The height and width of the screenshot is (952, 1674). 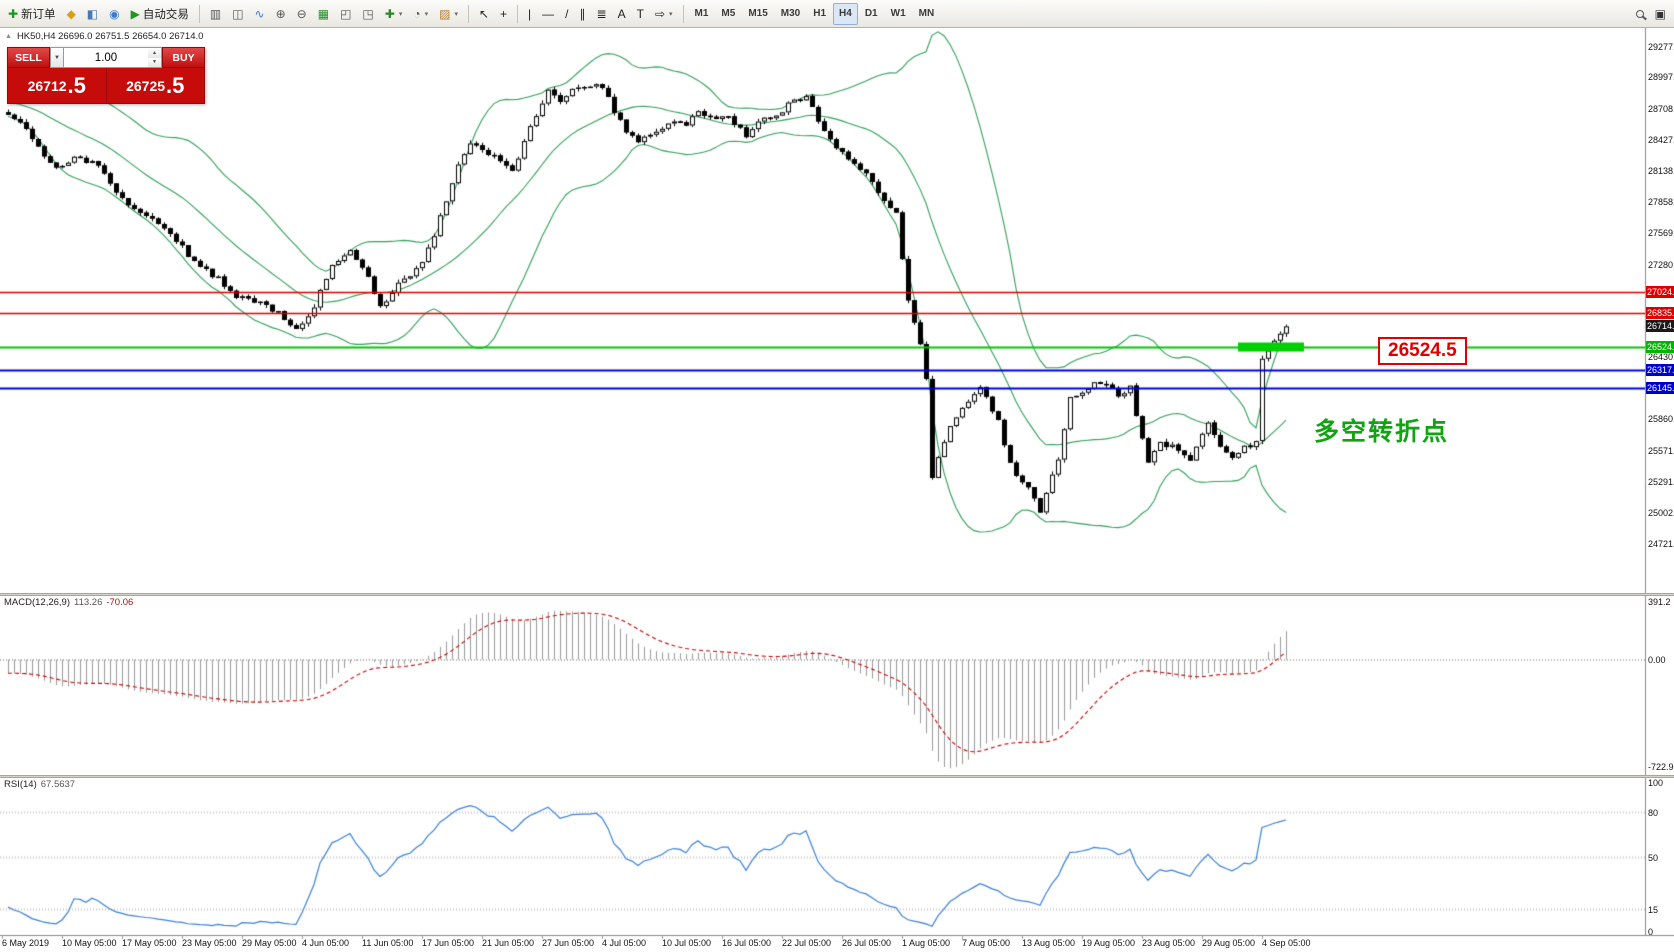 I want to click on strategy-tester-button-glyph: ◉, so click(x=114, y=13).